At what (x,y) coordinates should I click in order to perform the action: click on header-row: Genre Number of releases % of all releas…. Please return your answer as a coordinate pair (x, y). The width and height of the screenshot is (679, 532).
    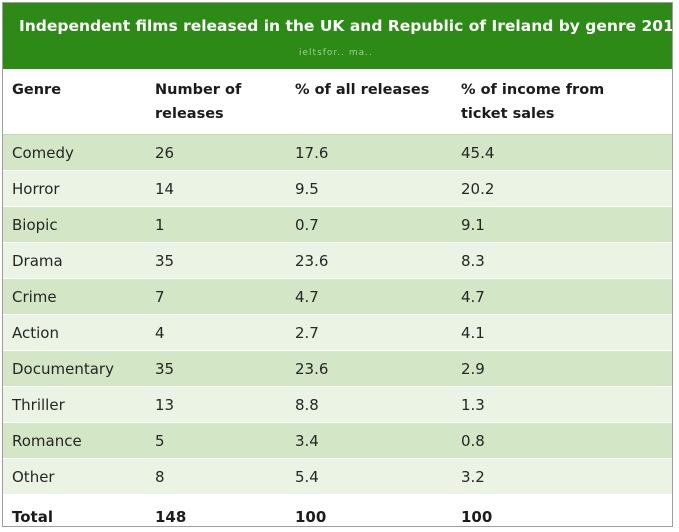
    Looking at the image, I should click on (337, 102).